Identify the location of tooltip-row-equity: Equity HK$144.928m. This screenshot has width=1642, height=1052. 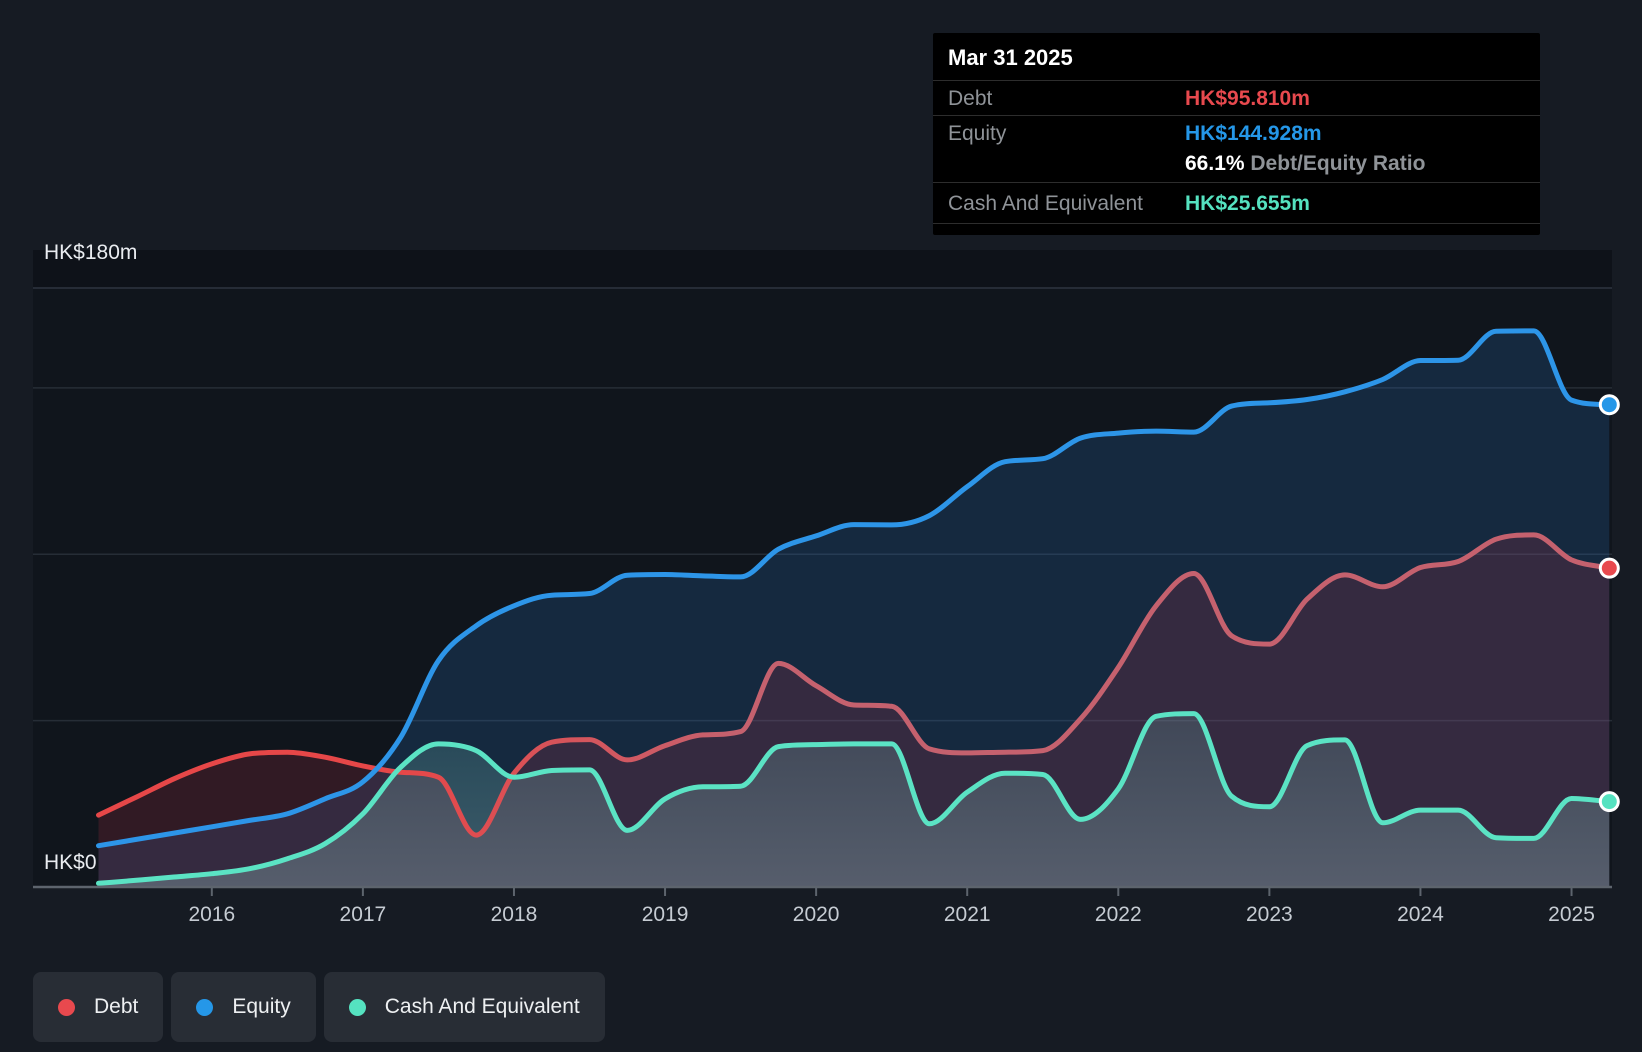
(1236, 132).